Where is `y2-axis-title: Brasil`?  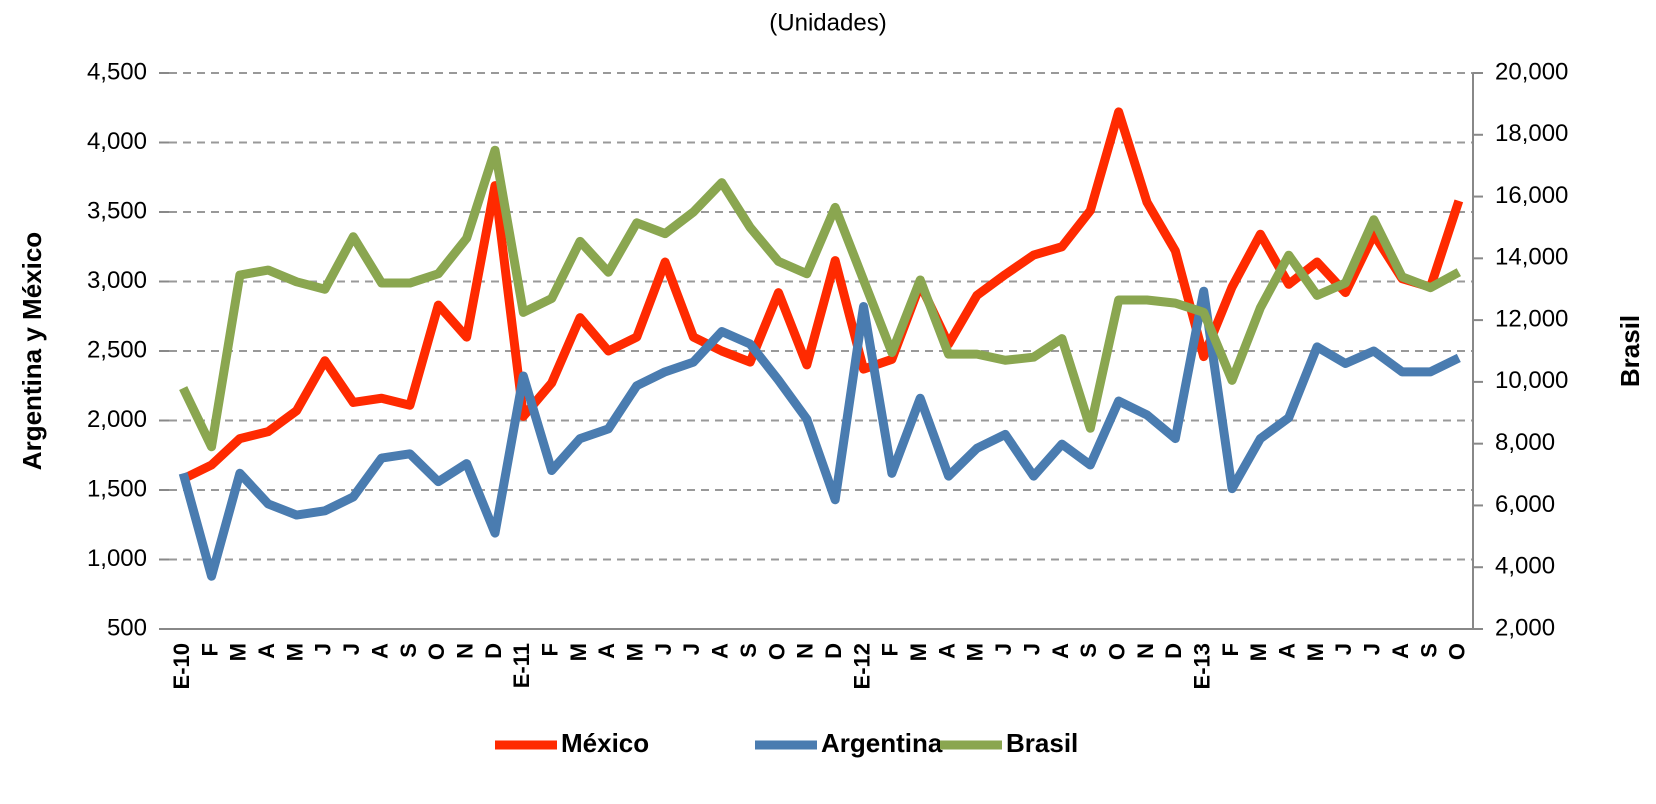 y2-axis-title: Brasil is located at coordinates (1630, 351).